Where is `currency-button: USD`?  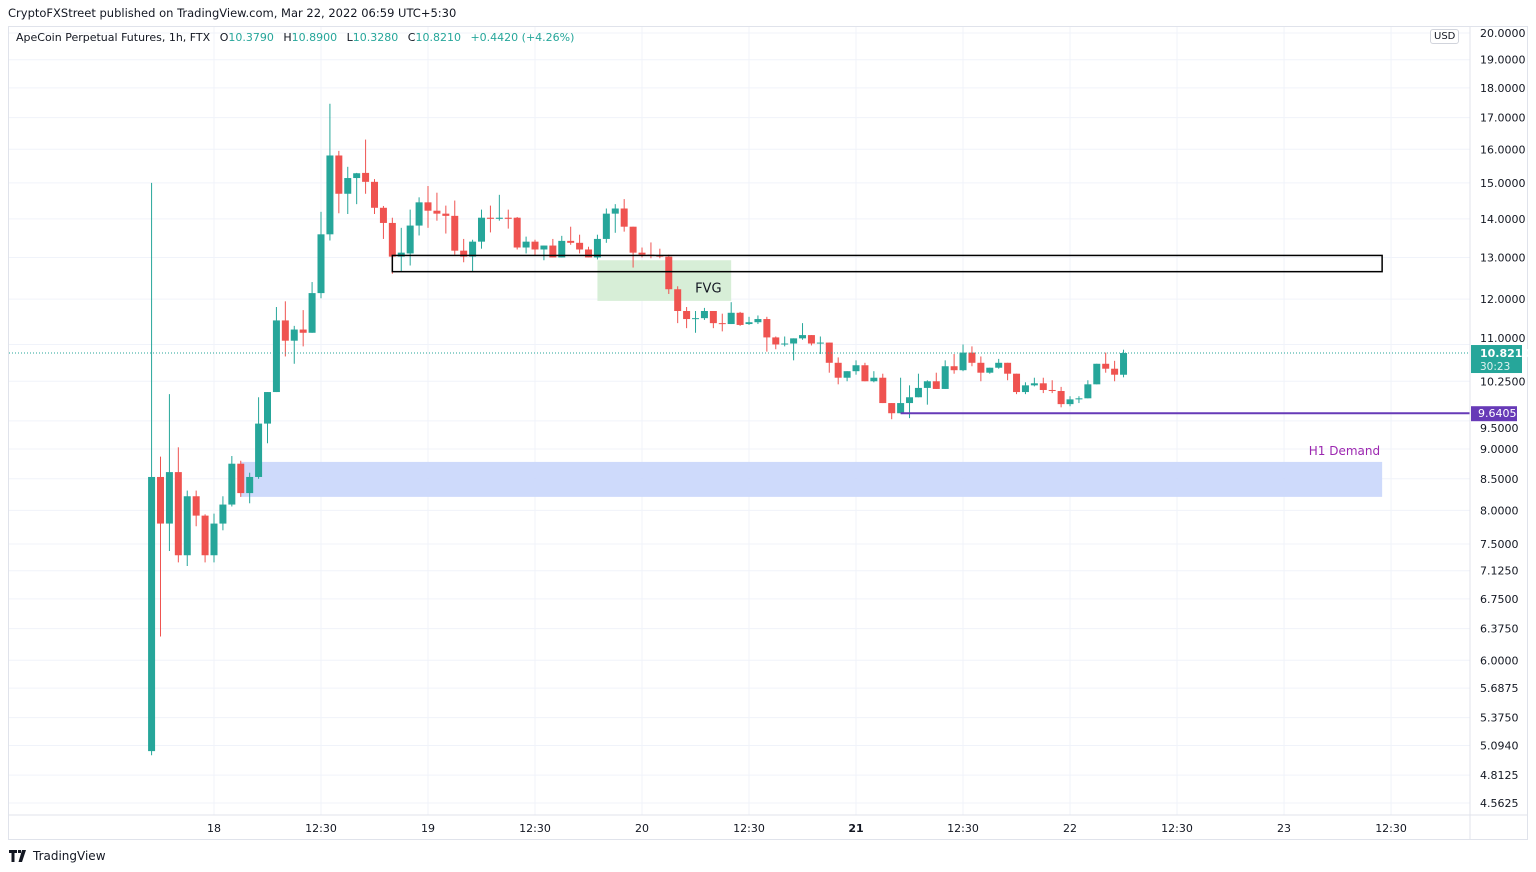 currency-button: USD is located at coordinates (1445, 36).